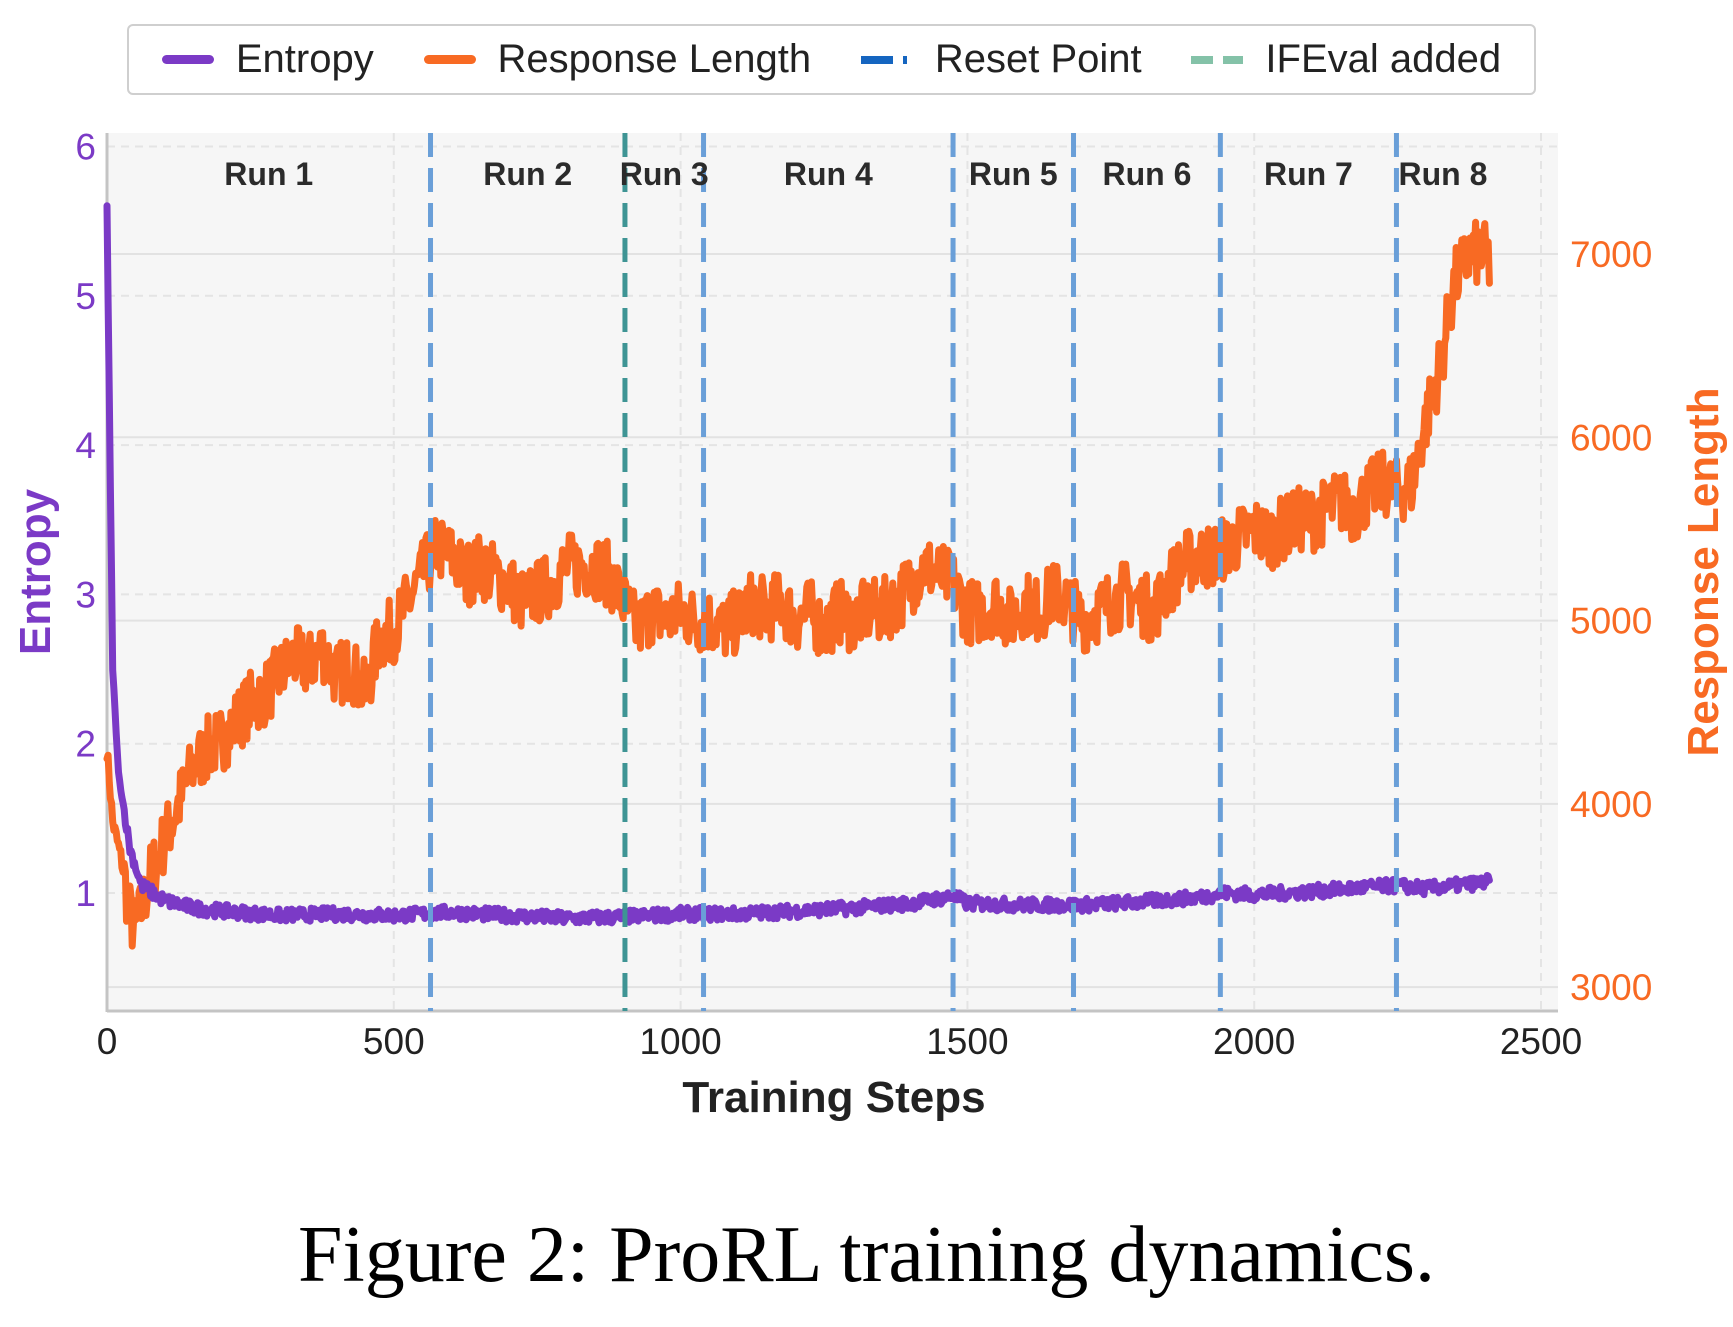 This screenshot has width=1733, height=1327. What do you see at coordinates (664, 174) in the screenshot?
I see `run-label: Run 3` at bounding box center [664, 174].